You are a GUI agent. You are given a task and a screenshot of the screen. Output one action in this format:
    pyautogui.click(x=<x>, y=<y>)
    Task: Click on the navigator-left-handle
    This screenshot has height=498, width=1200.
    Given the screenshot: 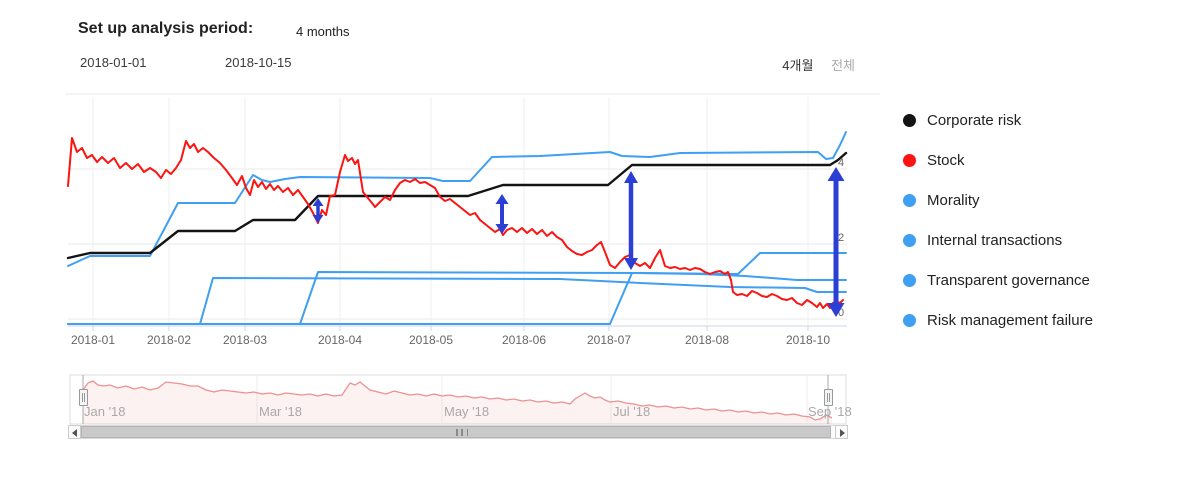 What is the action you would take?
    pyautogui.click(x=83, y=397)
    